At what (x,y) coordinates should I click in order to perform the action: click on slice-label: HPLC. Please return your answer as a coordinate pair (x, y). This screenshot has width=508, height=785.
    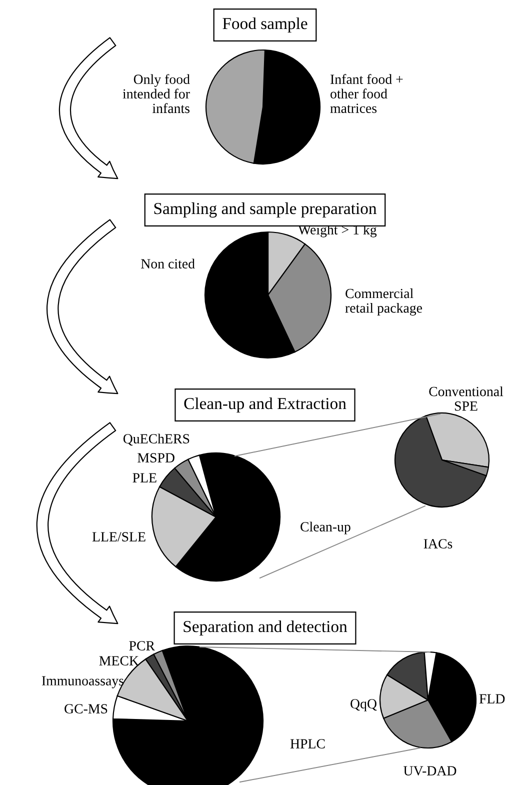
    Looking at the image, I should click on (307, 743).